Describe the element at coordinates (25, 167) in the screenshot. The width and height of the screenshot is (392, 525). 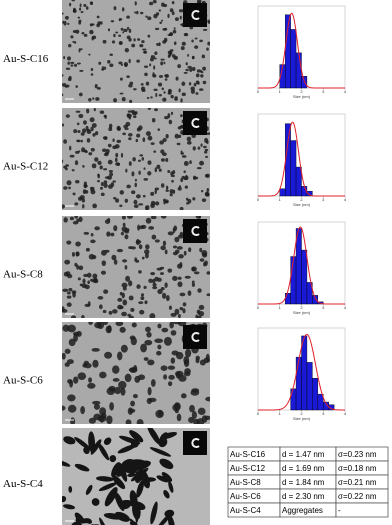
I see `row-label: Au-S-C12` at that location.